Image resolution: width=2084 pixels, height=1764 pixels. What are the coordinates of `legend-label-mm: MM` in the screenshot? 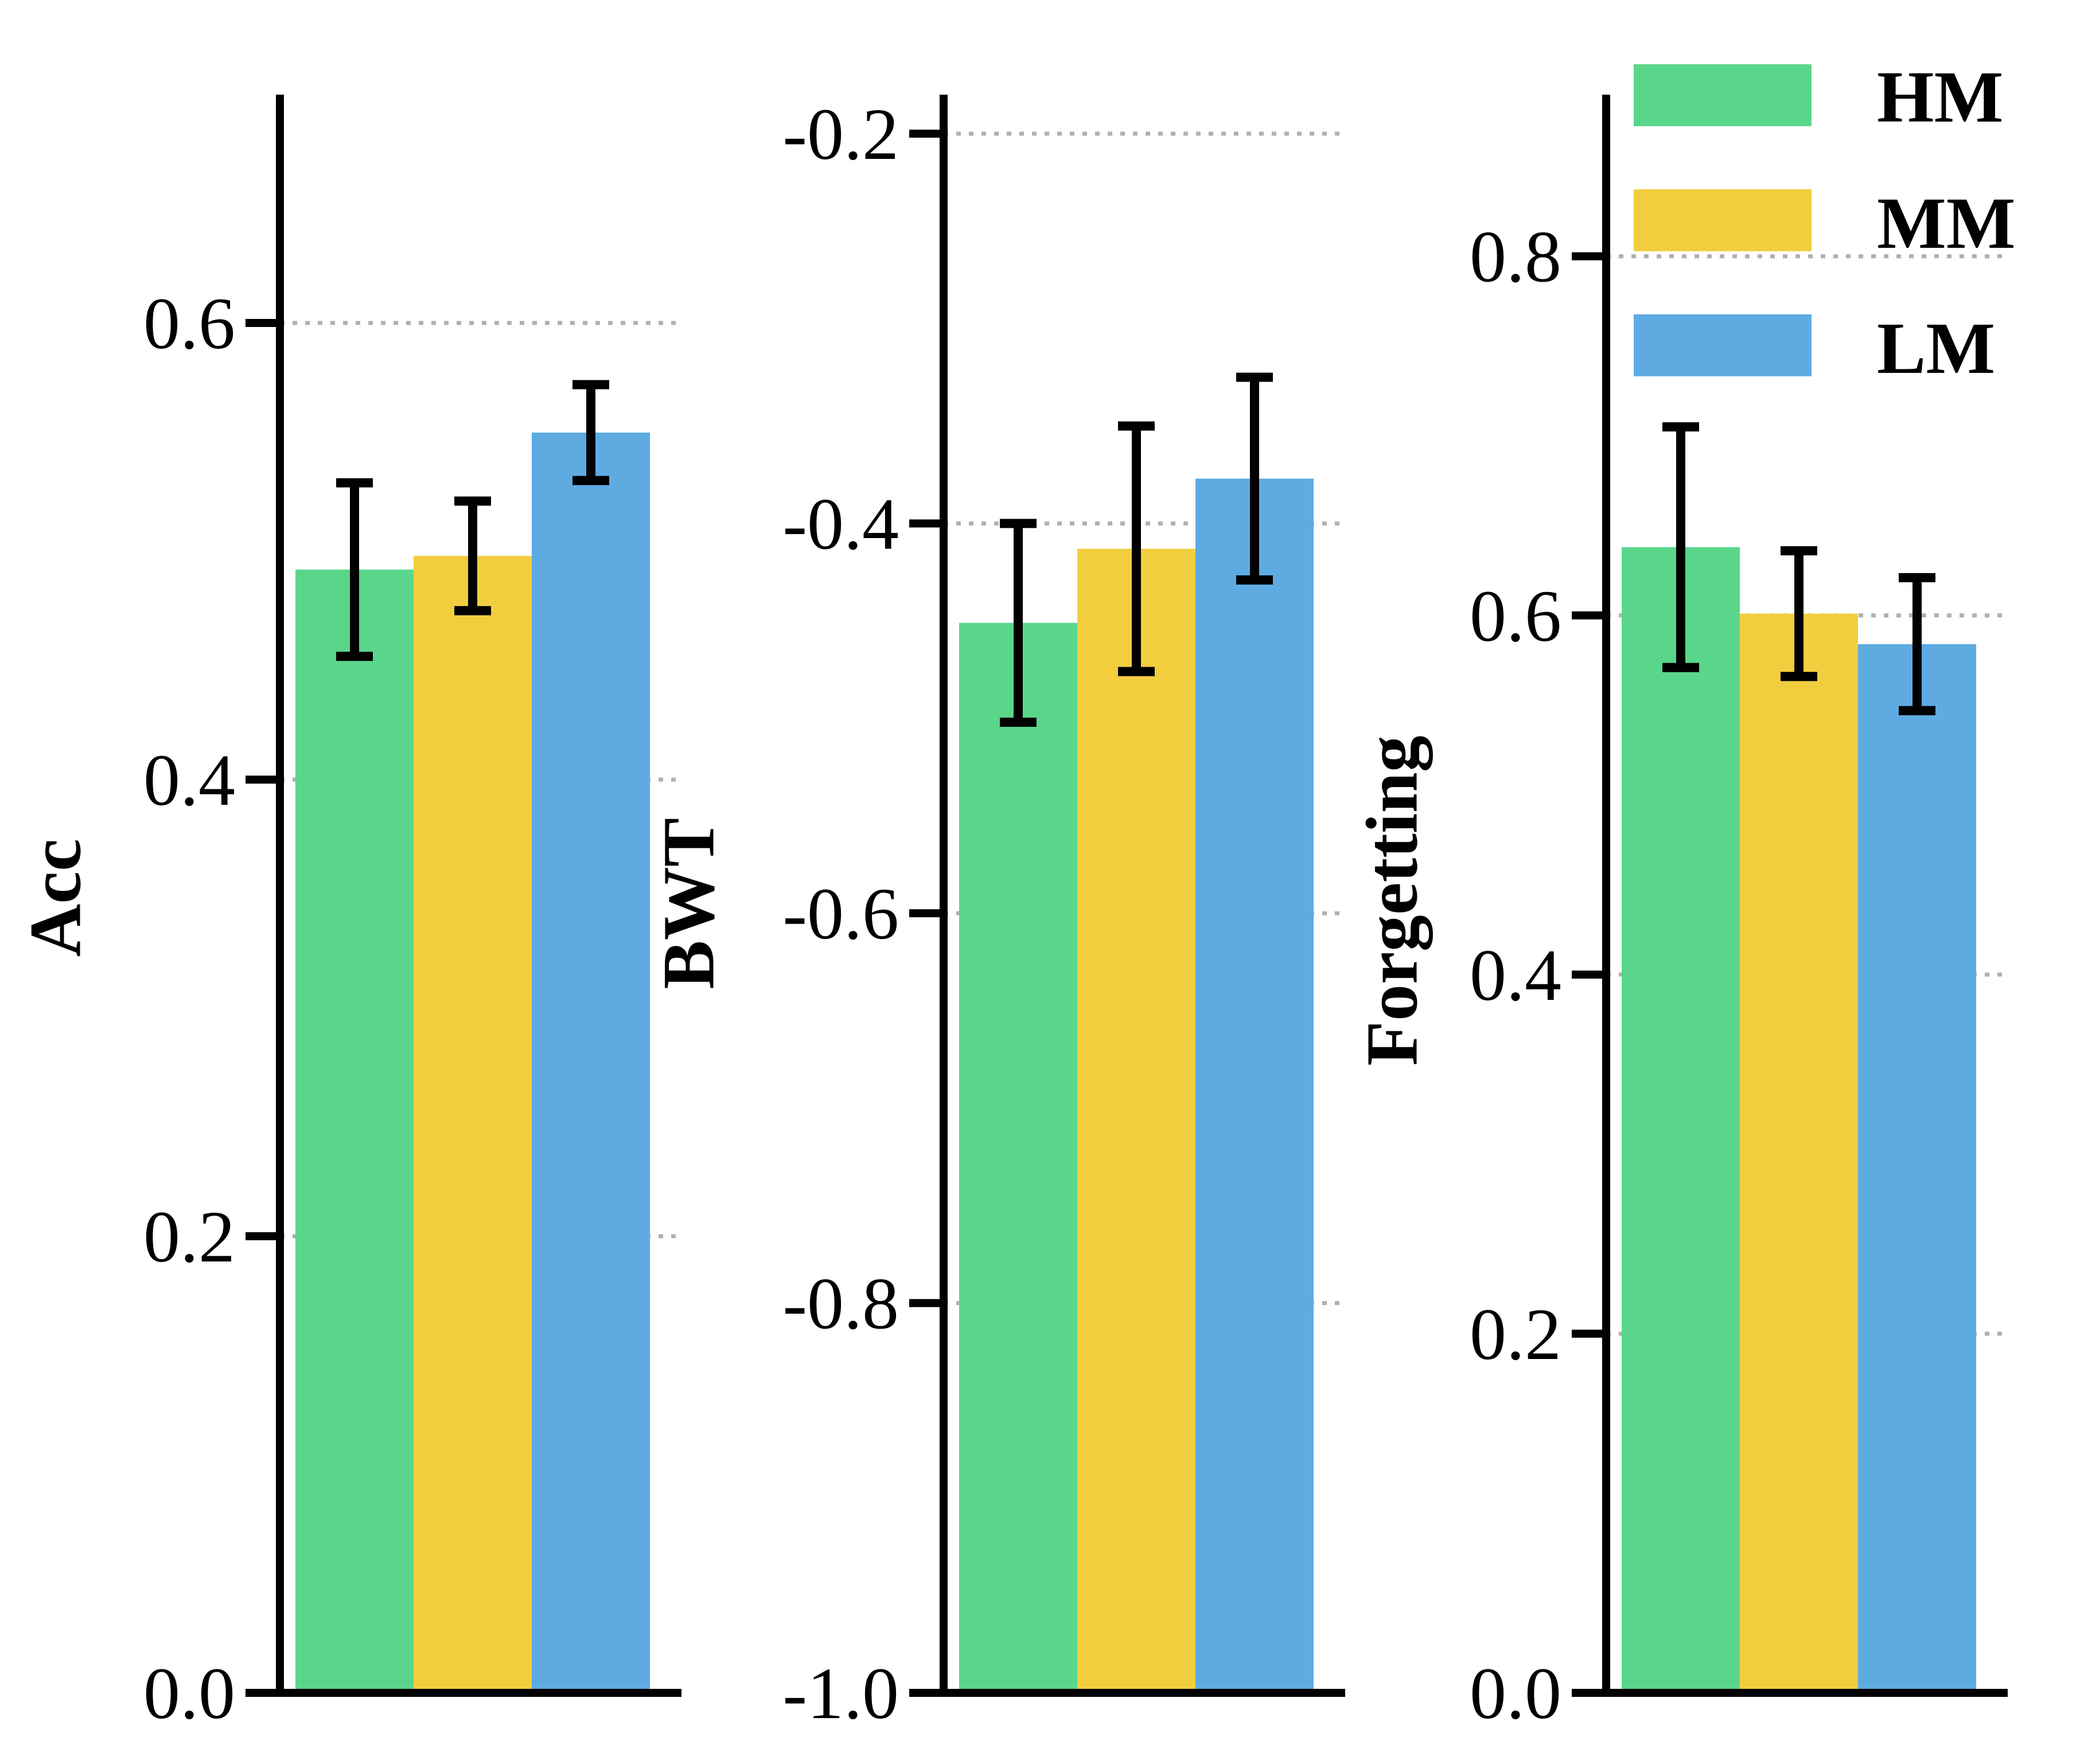 It's located at (1946, 223).